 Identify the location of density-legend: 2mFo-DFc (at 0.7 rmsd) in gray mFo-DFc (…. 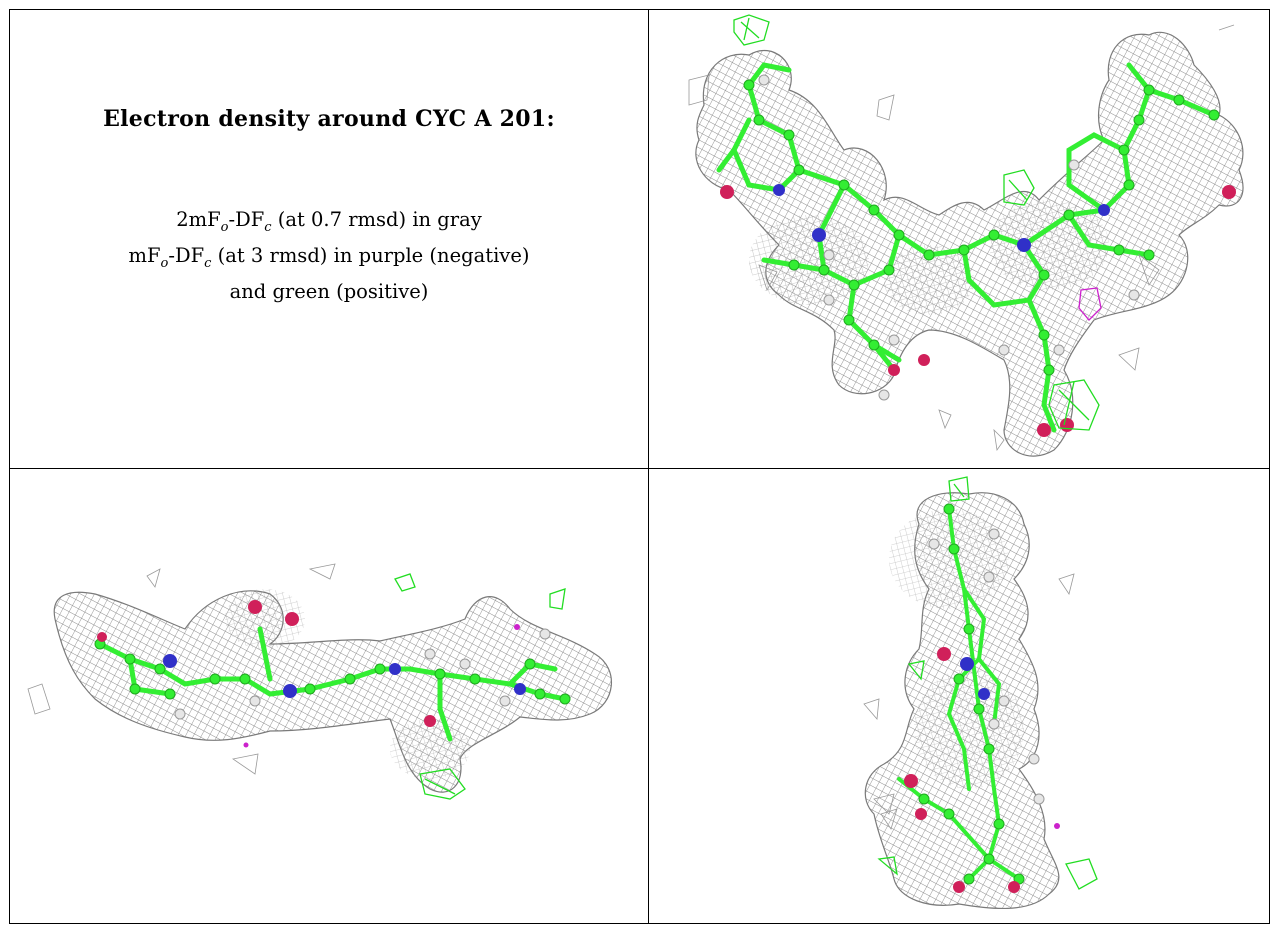
(329, 256).